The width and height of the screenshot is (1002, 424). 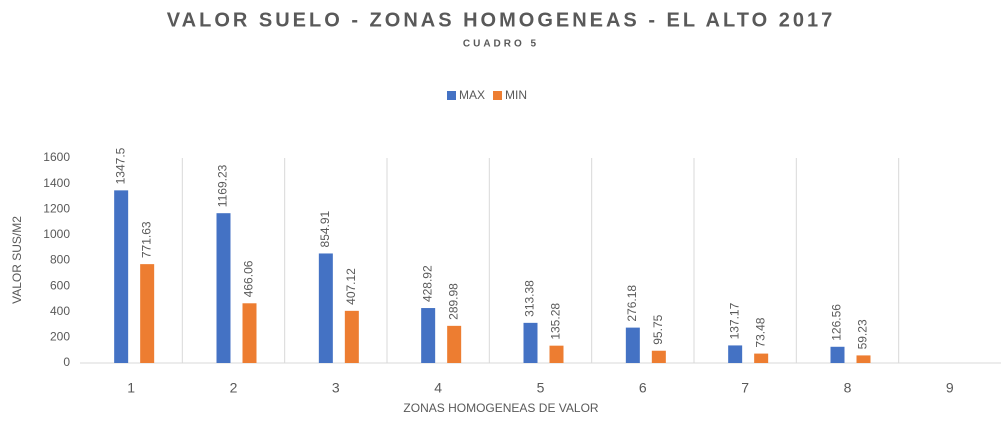 What do you see at coordinates (120, 165) in the screenshot?
I see `data-label: 1347.5` at bounding box center [120, 165].